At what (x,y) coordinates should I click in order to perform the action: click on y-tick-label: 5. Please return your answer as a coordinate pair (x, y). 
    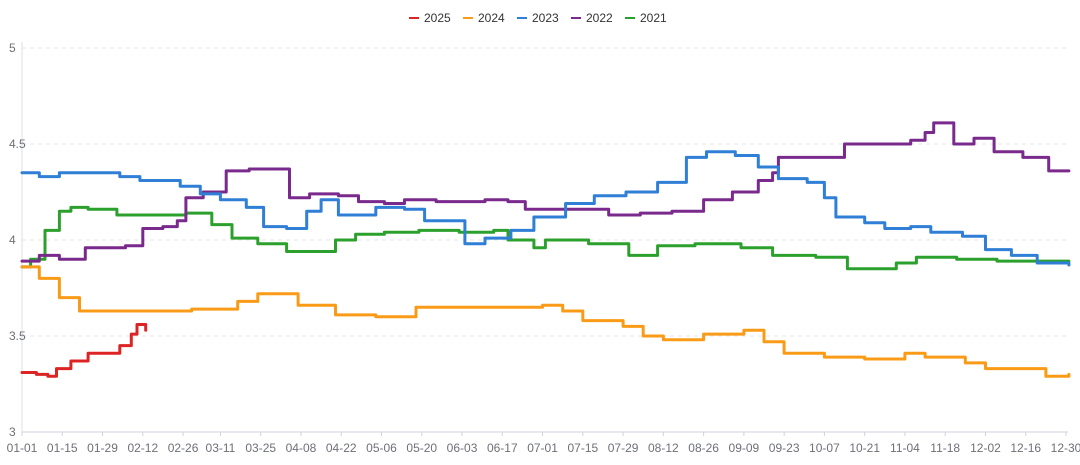
    Looking at the image, I should click on (12, 48).